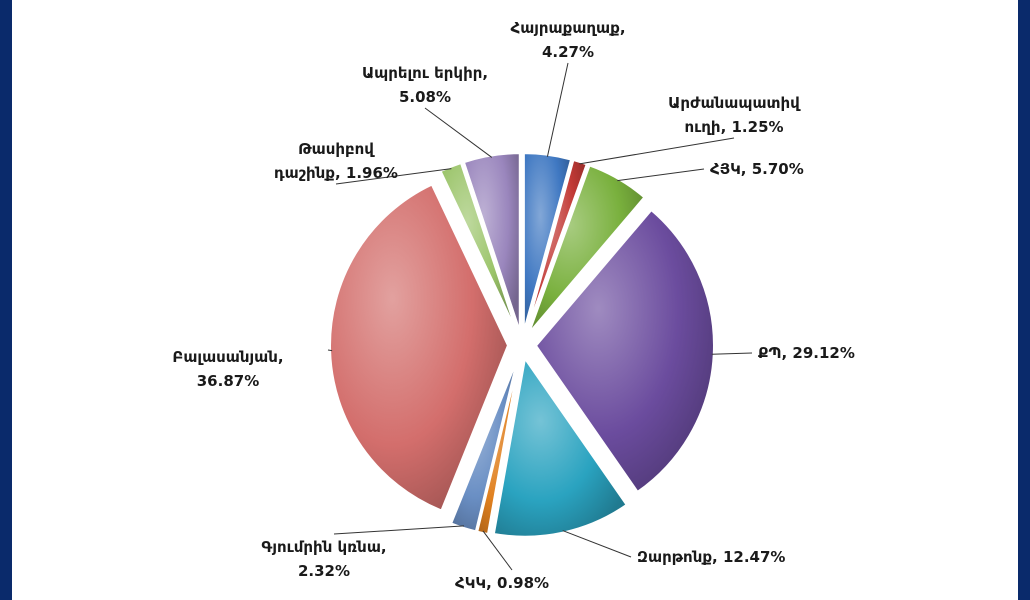 The width and height of the screenshot is (1030, 600). What do you see at coordinates (324, 571) in the screenshot?
I see `data-label-line: 2.32%` at bounding box center [324, 571].